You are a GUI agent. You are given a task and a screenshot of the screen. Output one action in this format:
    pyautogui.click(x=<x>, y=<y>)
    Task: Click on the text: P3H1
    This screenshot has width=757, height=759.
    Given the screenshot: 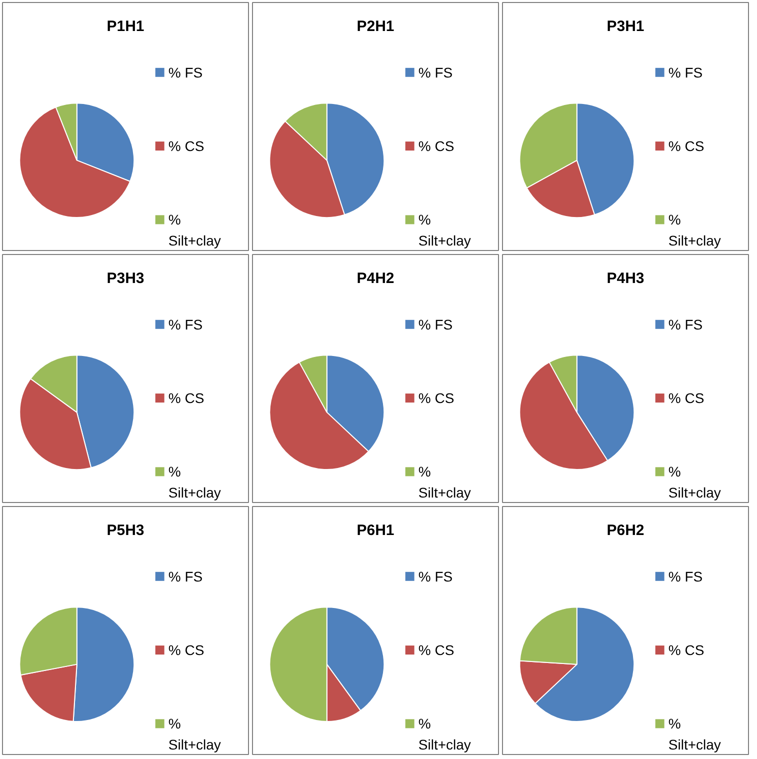 What is the action you would take?
    pyautogui.click(x=625, y=27)
    